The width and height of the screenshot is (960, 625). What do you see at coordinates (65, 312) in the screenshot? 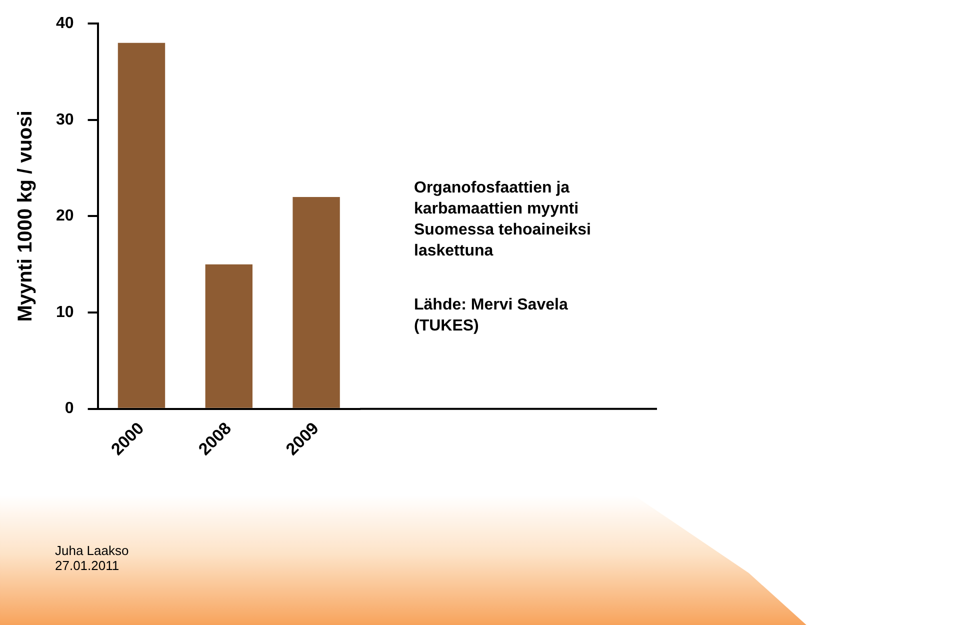
I see `y-tick-label: 10` at bounding box center [65, 312].